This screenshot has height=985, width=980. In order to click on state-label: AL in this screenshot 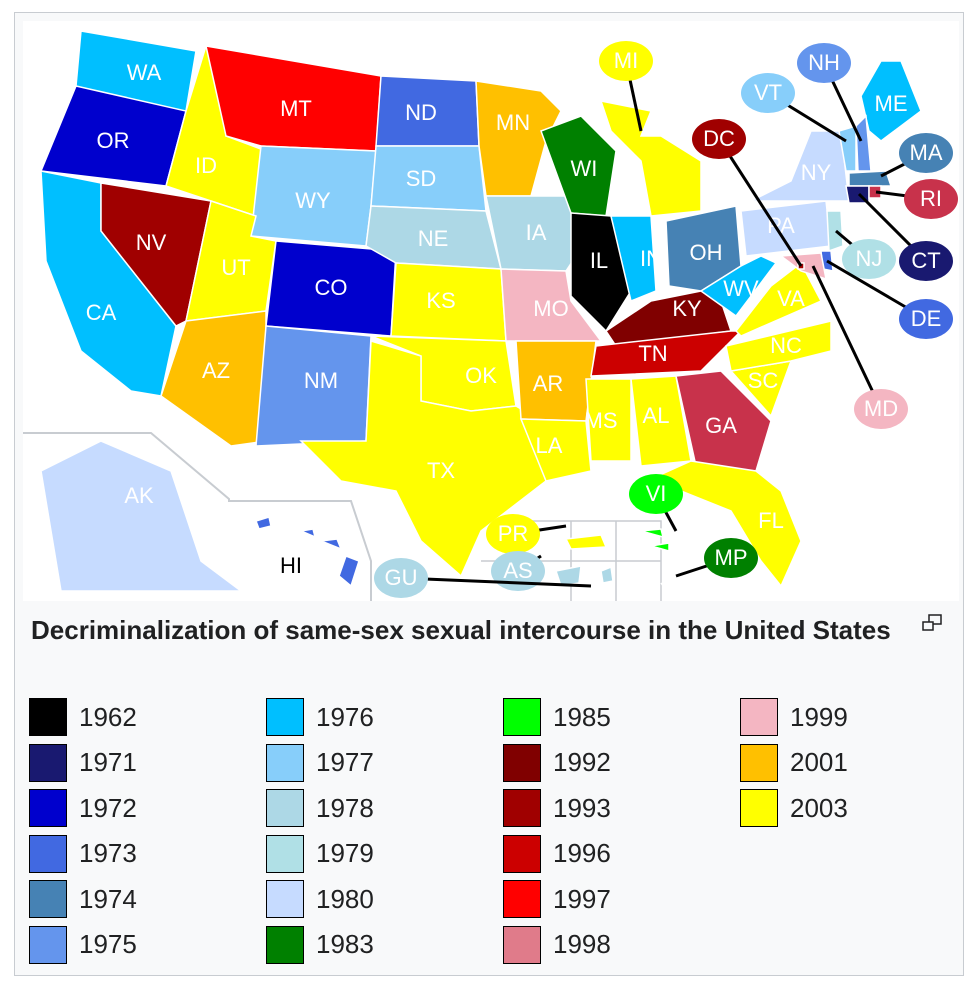, I will do `click(656, 415)`.